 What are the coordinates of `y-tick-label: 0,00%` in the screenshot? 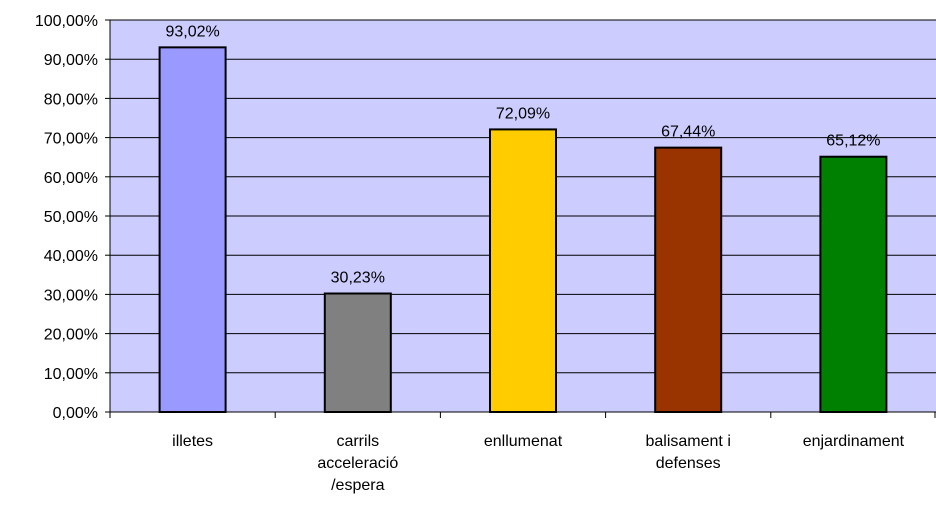 It's located at (75, 413).